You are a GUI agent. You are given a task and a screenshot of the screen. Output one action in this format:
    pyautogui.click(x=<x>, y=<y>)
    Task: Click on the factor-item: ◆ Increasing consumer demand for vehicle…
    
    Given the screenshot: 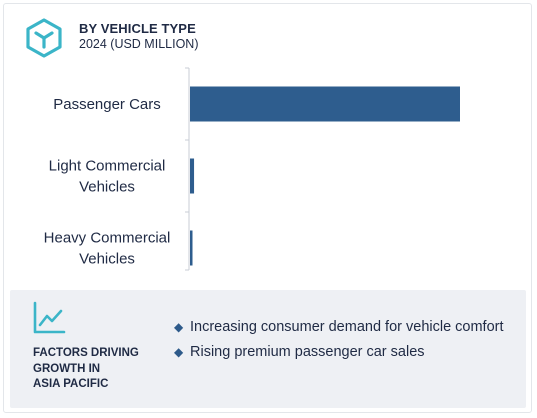 What is the action you would take?
    pyautogui.click(x=344, y=327)
    